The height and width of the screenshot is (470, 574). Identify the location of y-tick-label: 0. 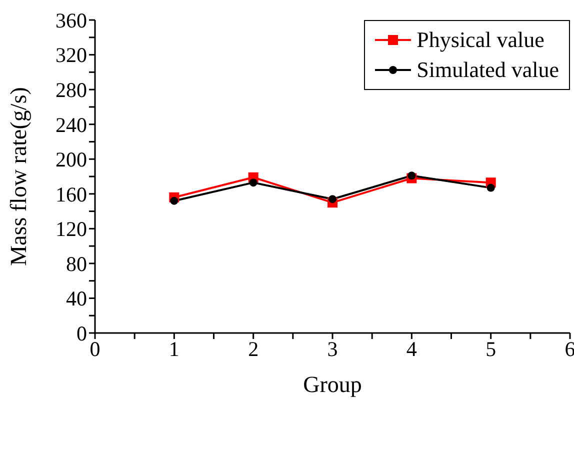
(81, 333).